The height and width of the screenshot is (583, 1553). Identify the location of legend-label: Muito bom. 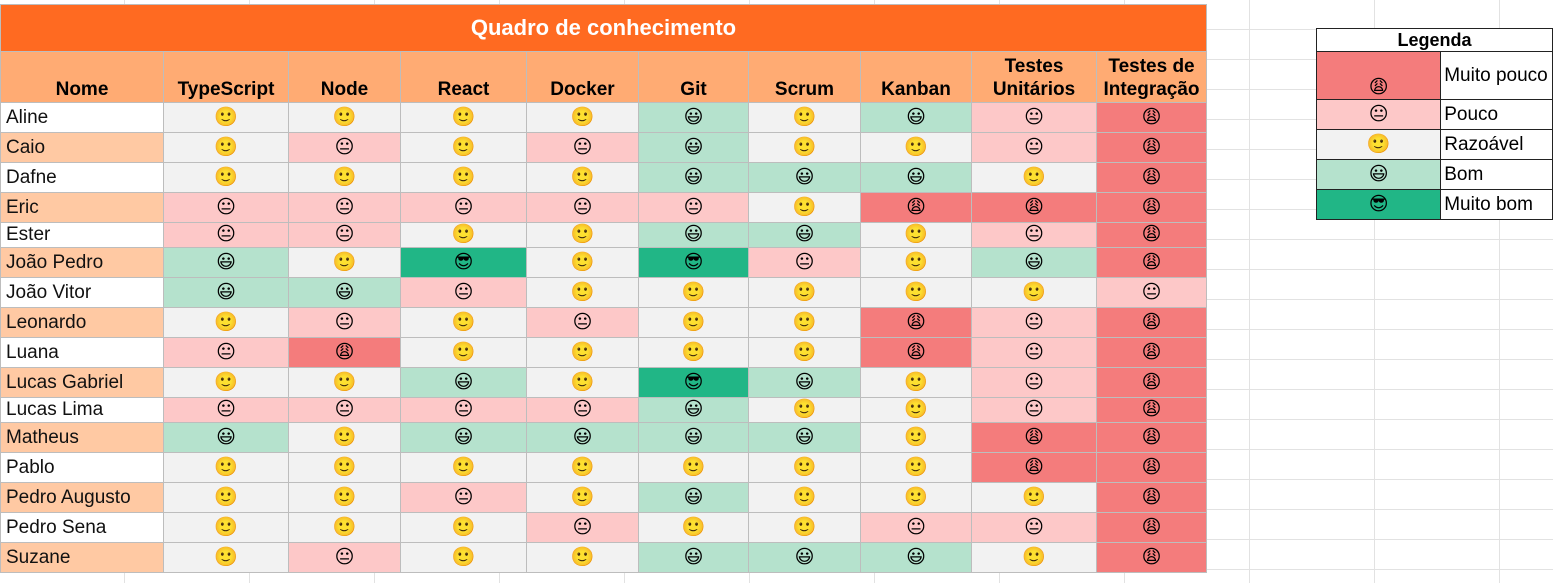
(1496, 204).